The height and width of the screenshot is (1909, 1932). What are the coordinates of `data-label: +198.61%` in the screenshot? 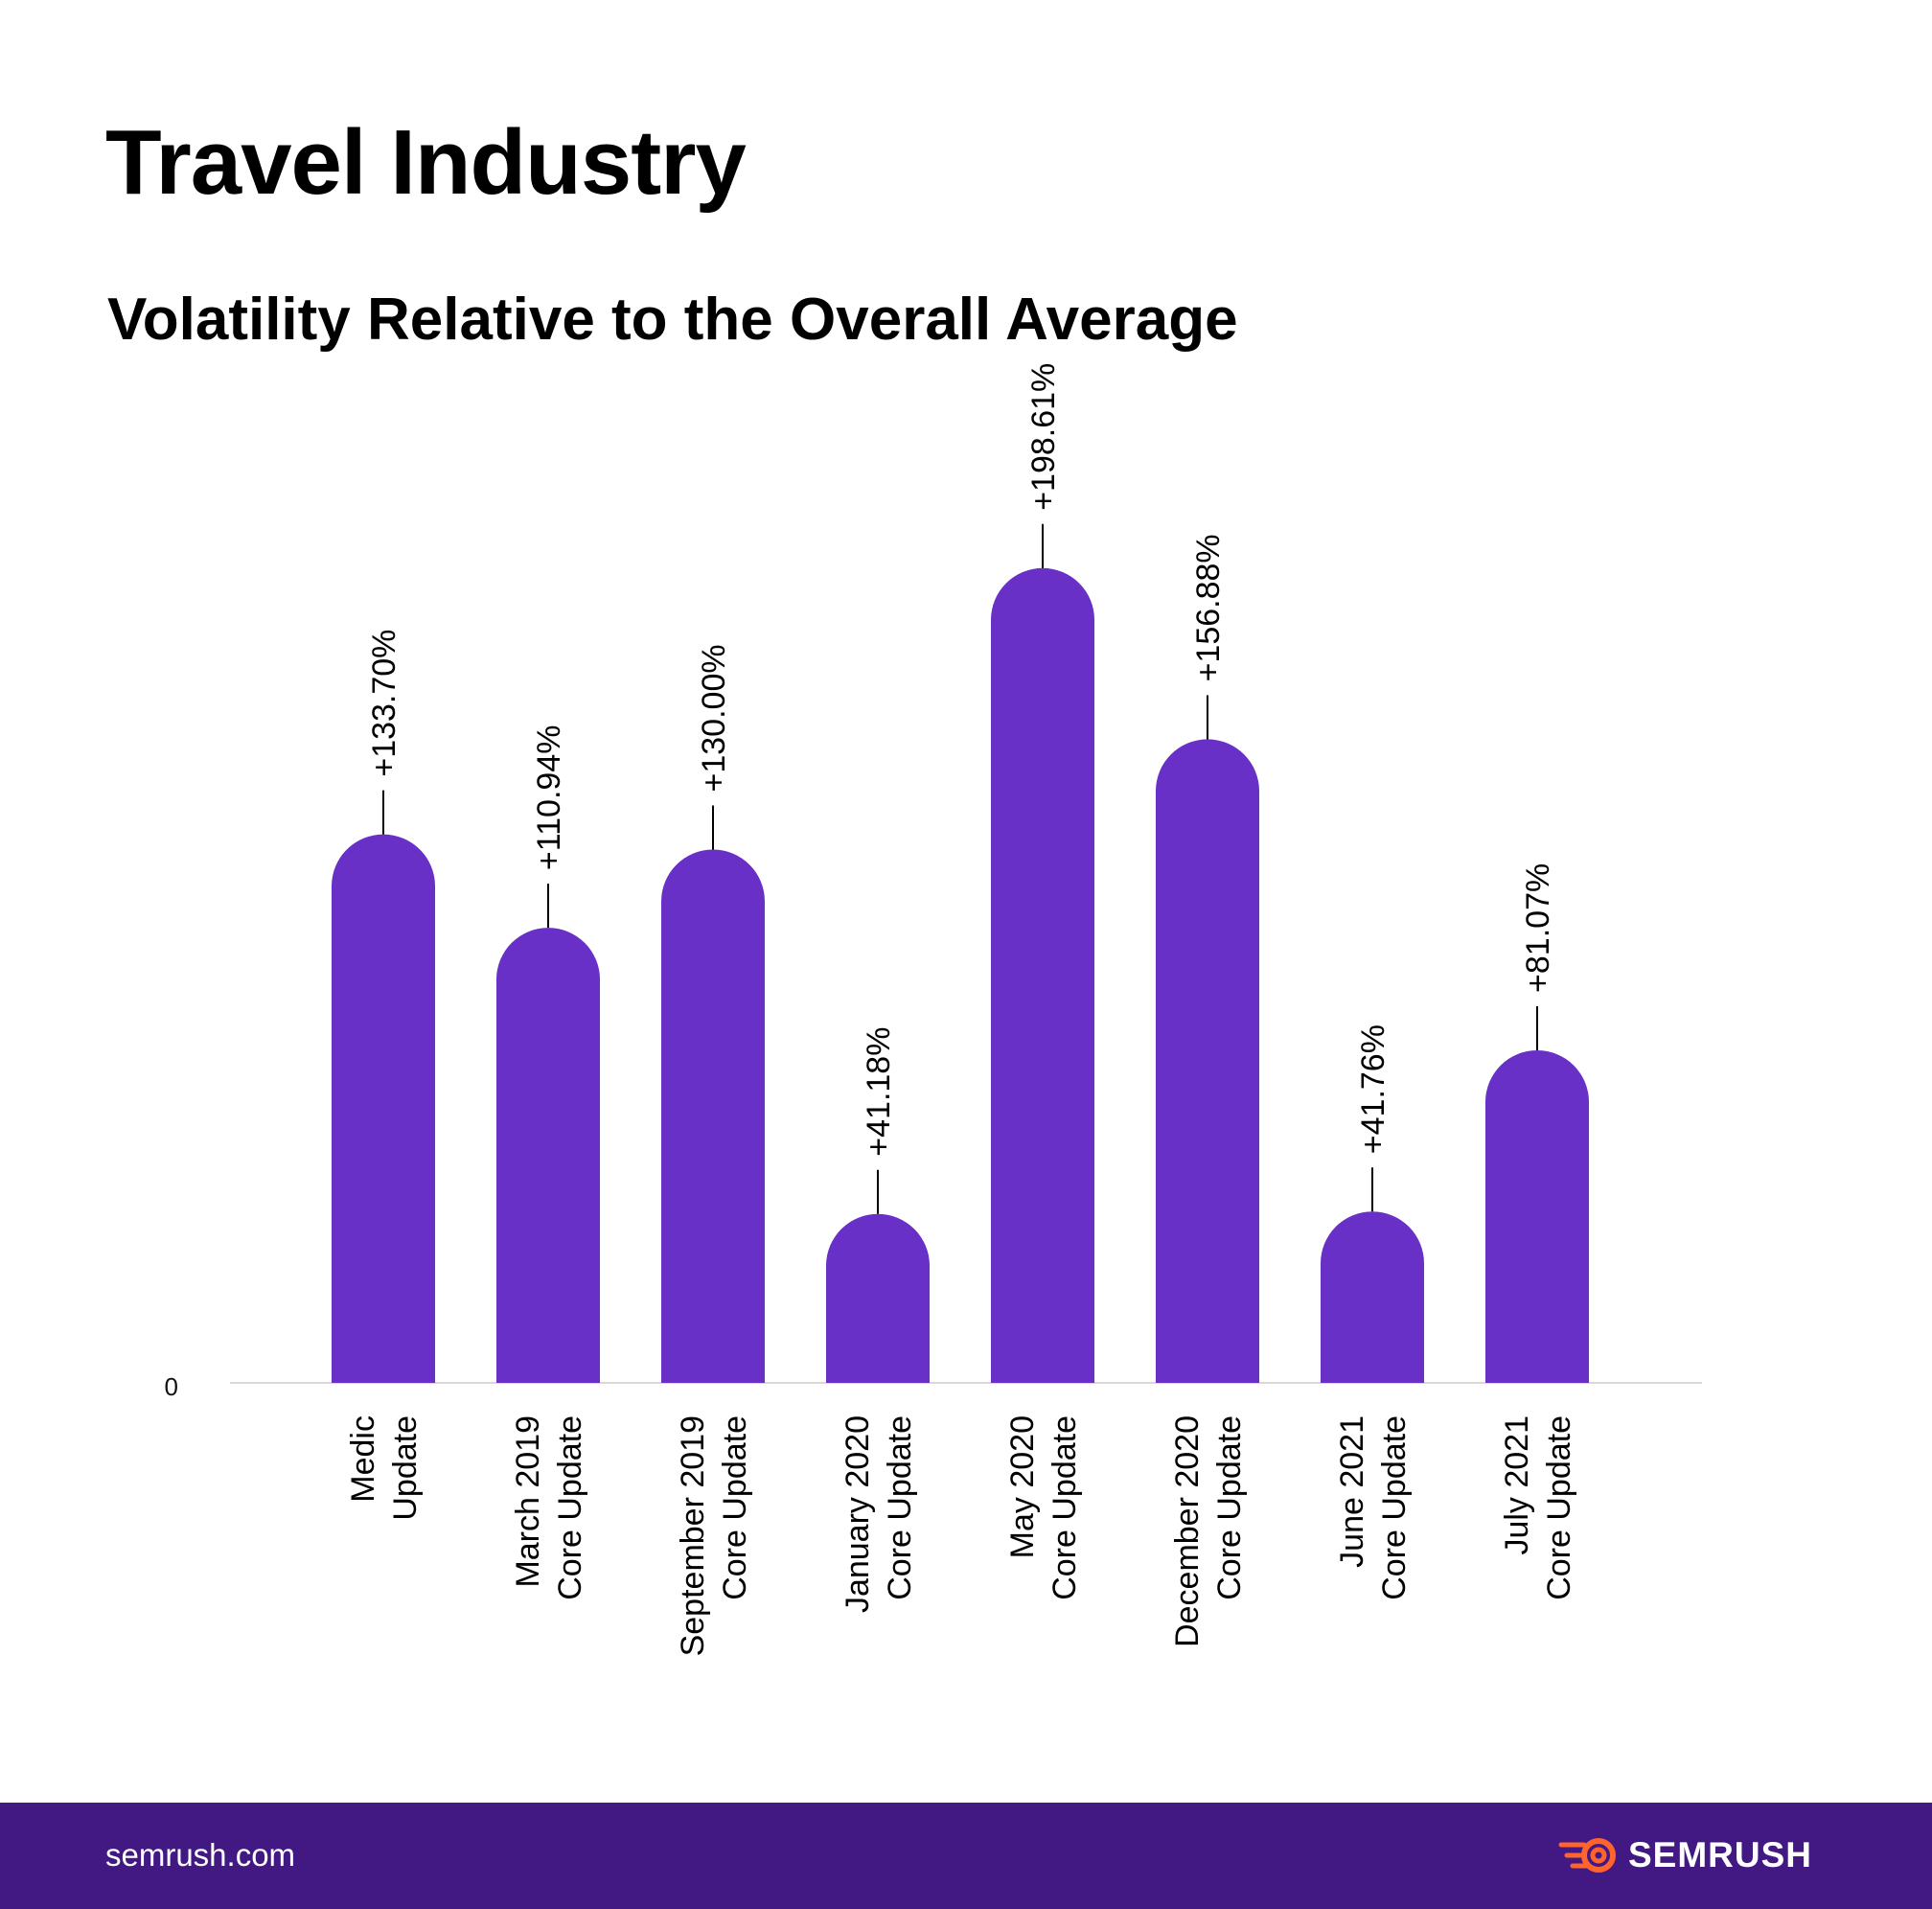 It's located at (1043, 437).